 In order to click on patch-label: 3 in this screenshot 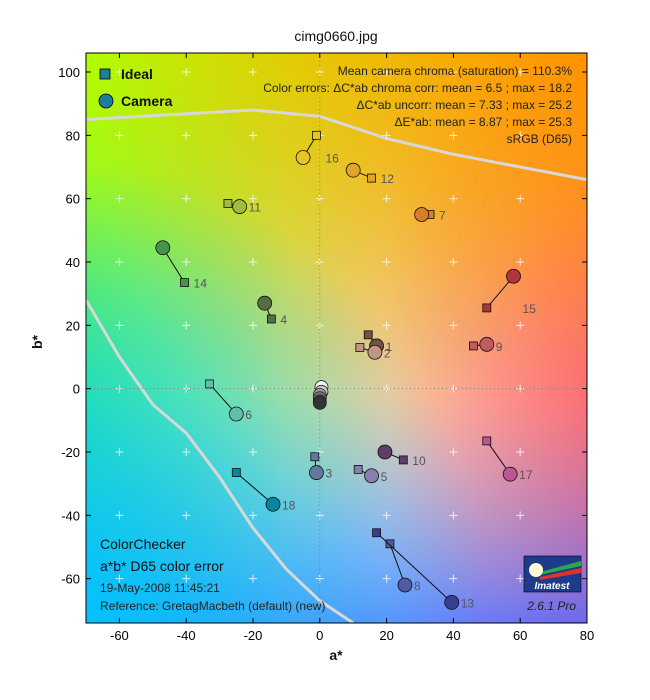, I will do `click(328, 474)`.